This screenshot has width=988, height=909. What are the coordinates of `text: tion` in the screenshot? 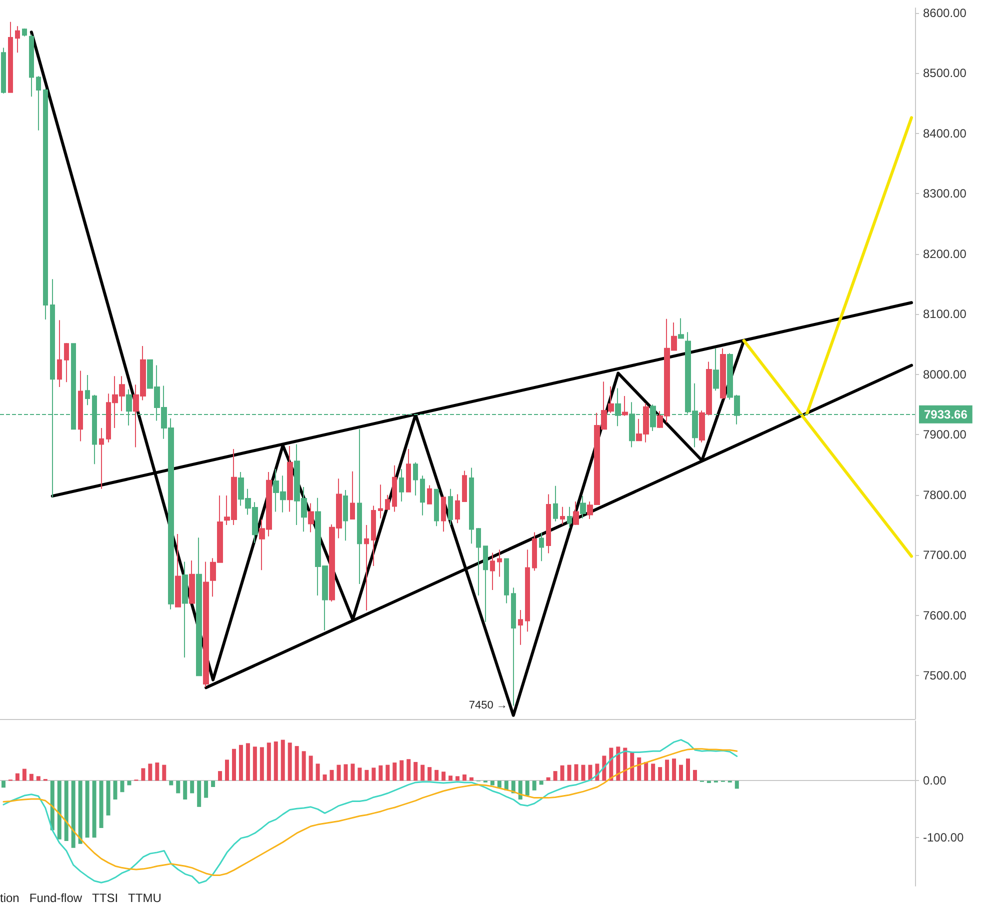 It's located at (10, 898).